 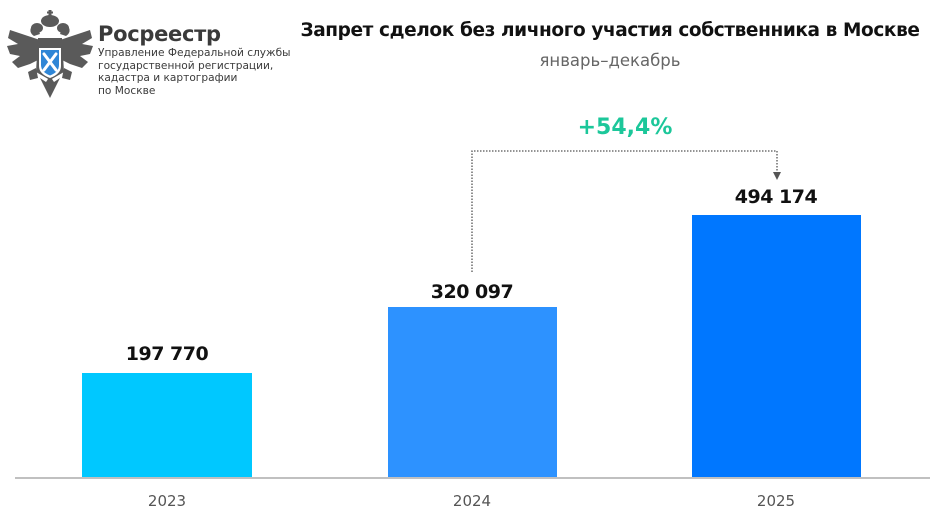 What do you see at coordinates (167, 425) in the screenshot?
I see `bar-2023` at bounding box center [167, 425].